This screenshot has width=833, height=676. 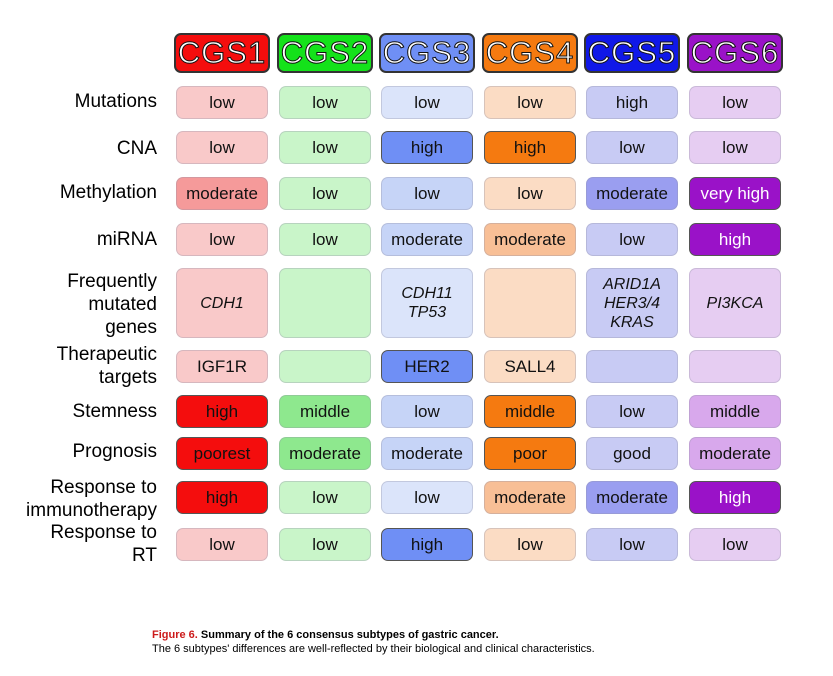 I want to click on cell-cgs6: middle, so click(x=735, y=411).